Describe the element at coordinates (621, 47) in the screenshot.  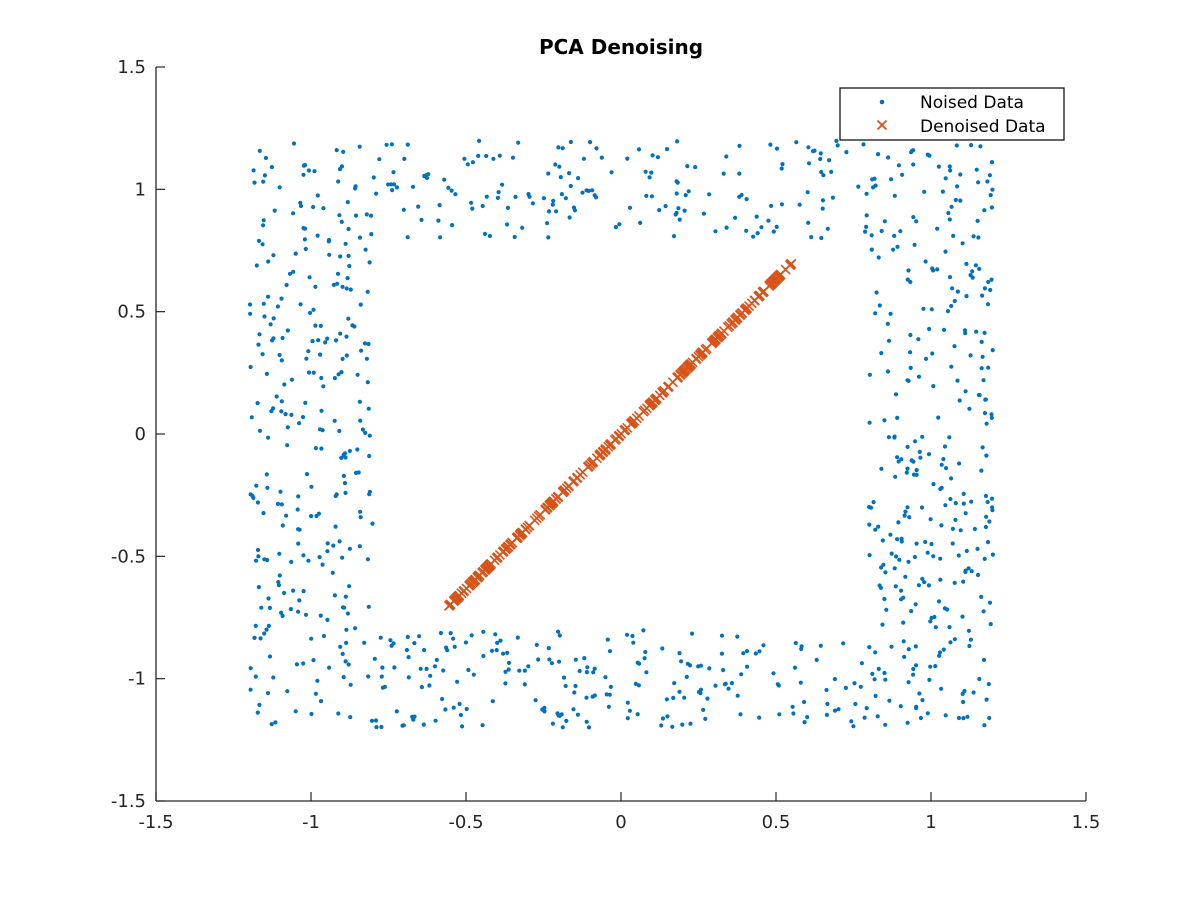
I see `chart-title: PCA Denoising` at that location.